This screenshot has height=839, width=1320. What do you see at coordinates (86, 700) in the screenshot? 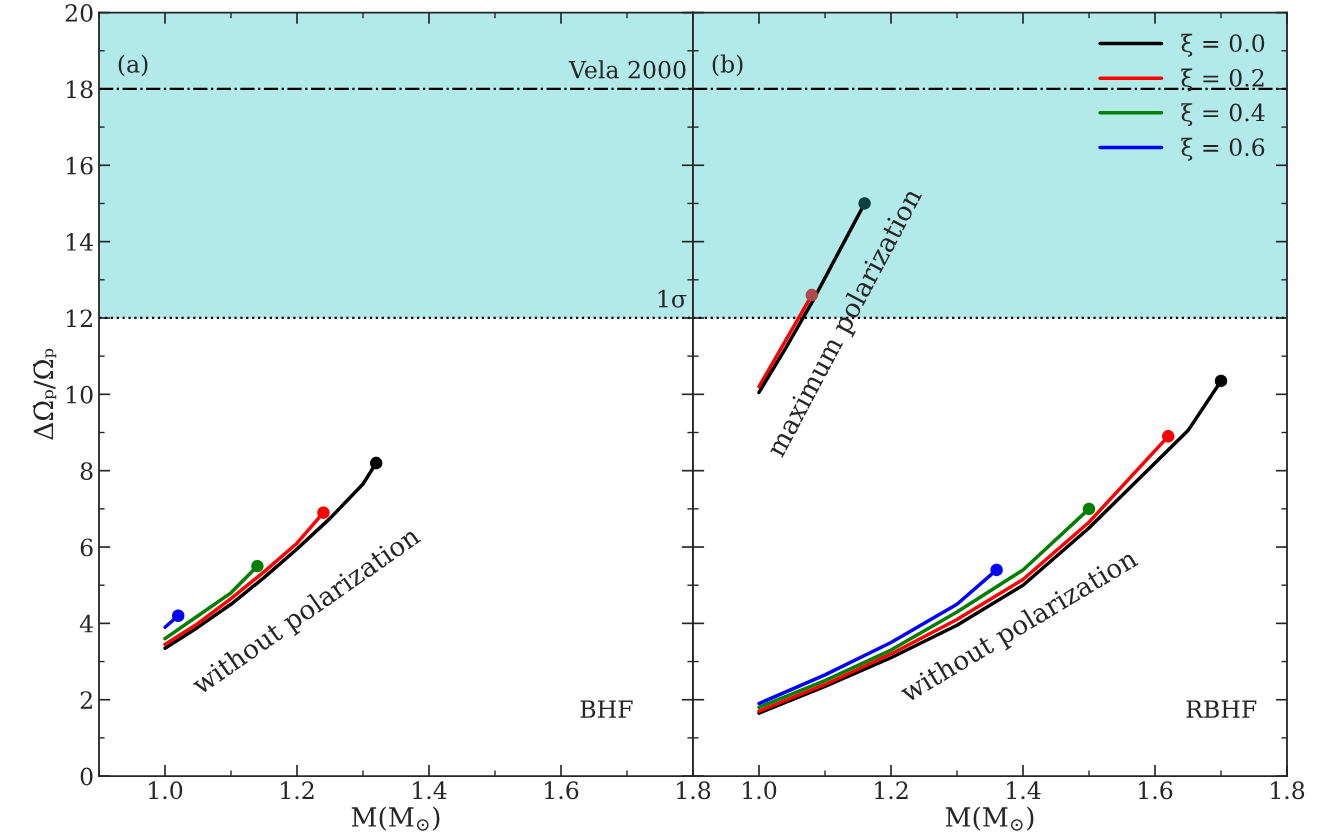
I see `y-tick-label: 2` at bounding box center [86, 700].